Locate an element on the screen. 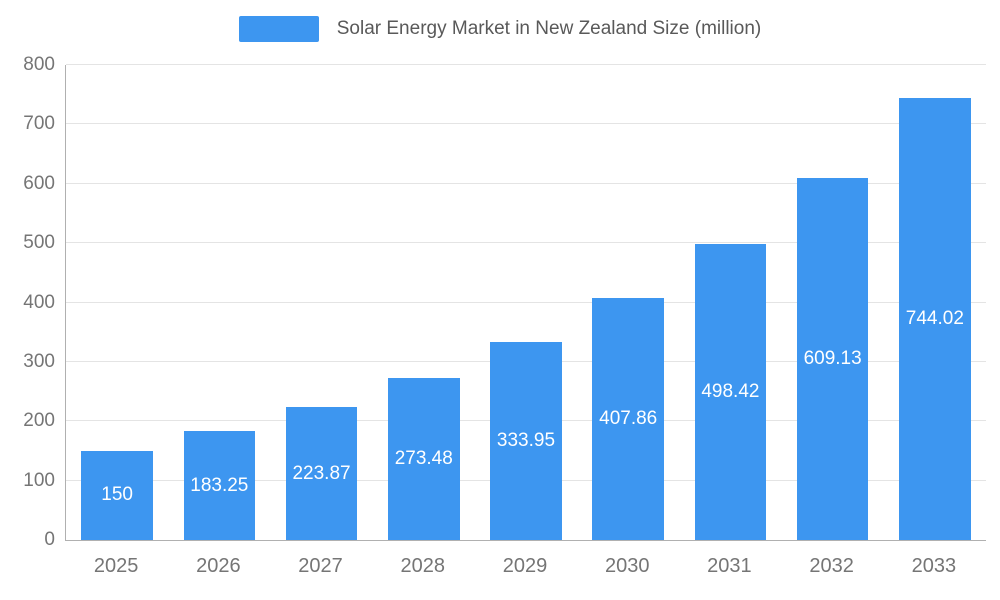 The height and width of the screenshot is (600, 1000). bar-value-label: 333.95 is located at coordinates (526, 440).